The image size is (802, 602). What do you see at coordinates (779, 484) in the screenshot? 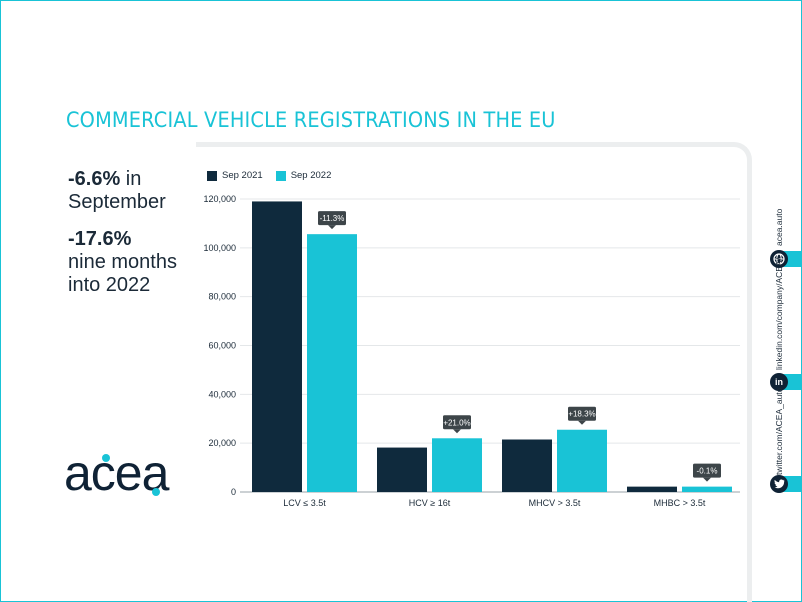
I see `twitter-icon` at bounding box center [779, 484].